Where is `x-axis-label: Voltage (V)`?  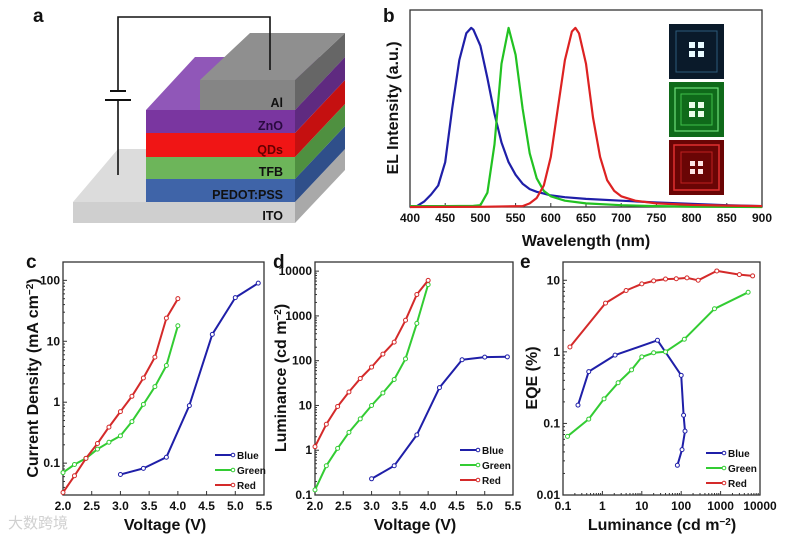 x-axis-label: Voltage (V) is located at coordinates (415, 525).